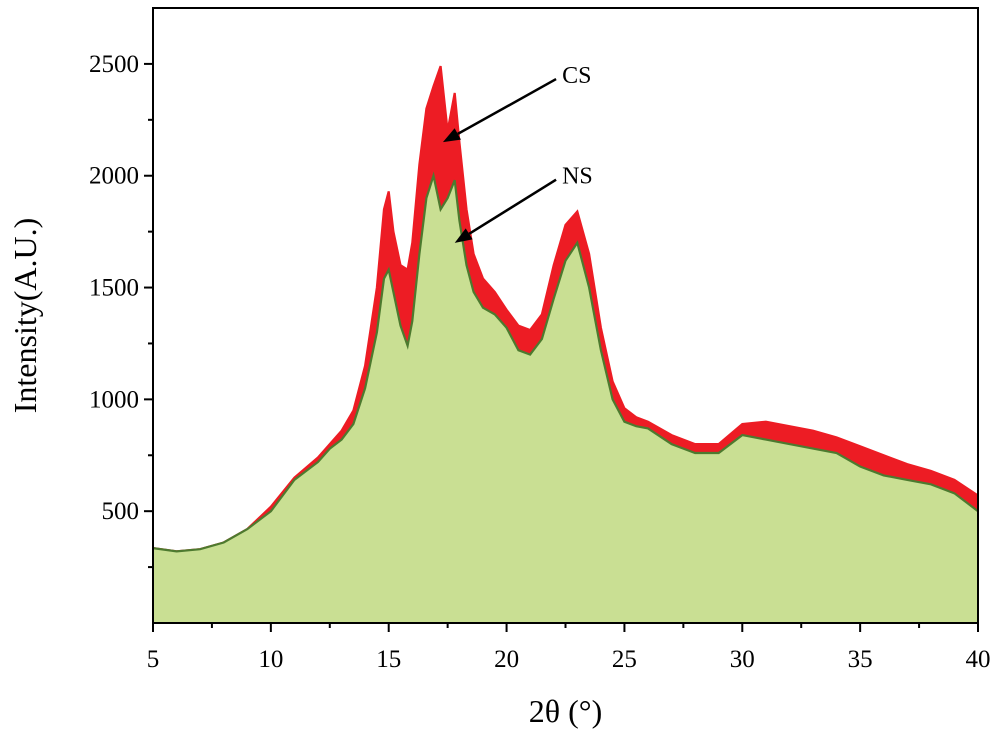 This screenshot has height=736, width=1000. I want to click on y-tick-label: 1000, so click(114, 399).